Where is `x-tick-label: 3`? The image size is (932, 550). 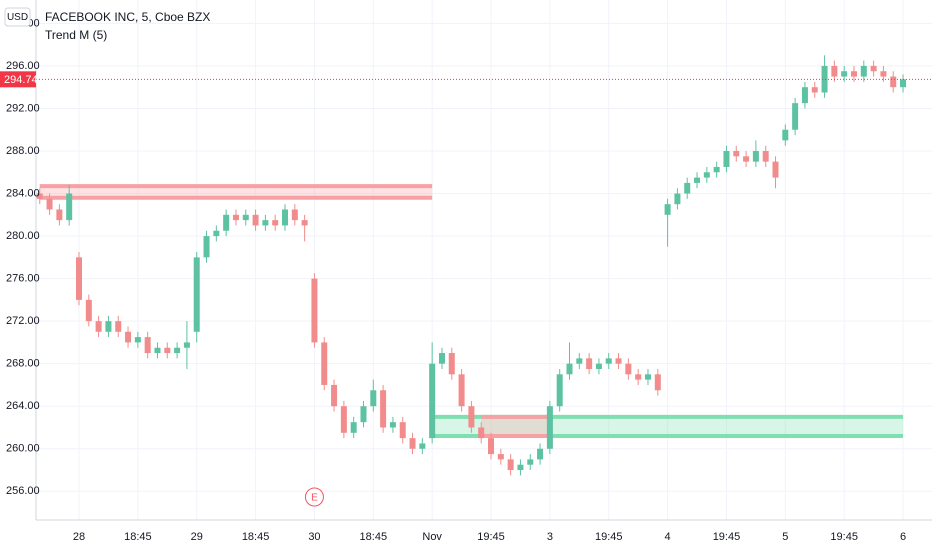 x-tick-label: 3 is located at coordinates (550, 537).